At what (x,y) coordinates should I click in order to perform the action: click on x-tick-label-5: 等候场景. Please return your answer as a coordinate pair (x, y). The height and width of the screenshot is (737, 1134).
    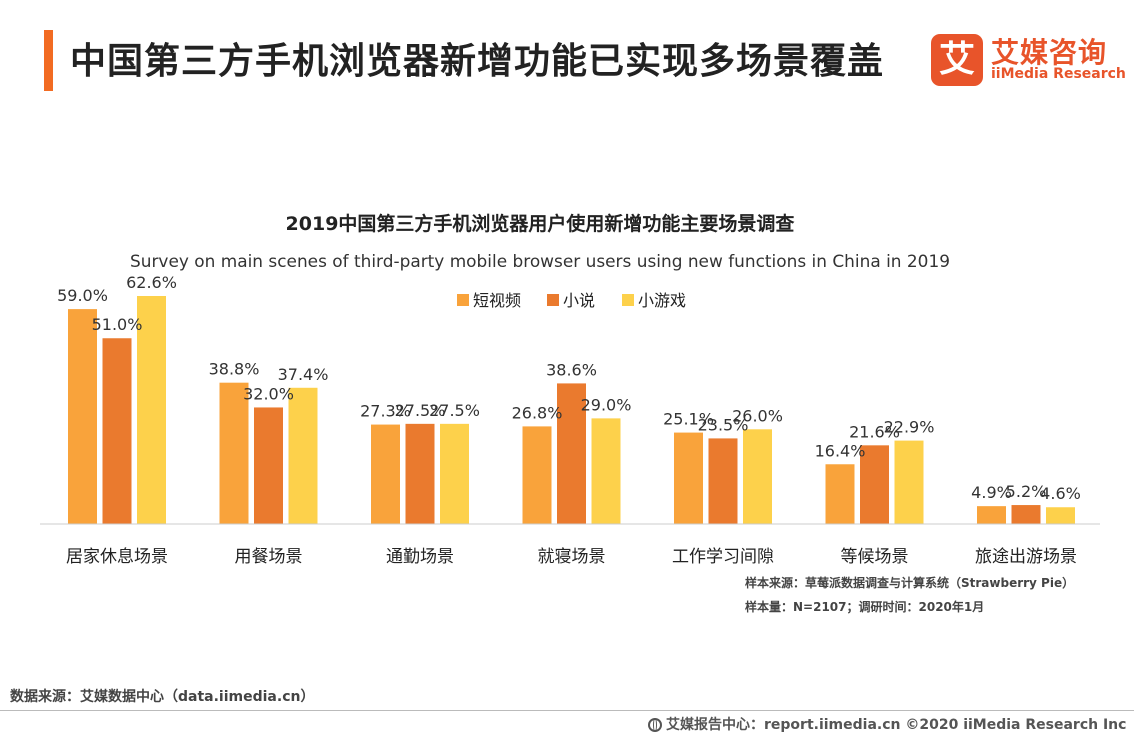
    Looking at the image, I should click on (875, 557).